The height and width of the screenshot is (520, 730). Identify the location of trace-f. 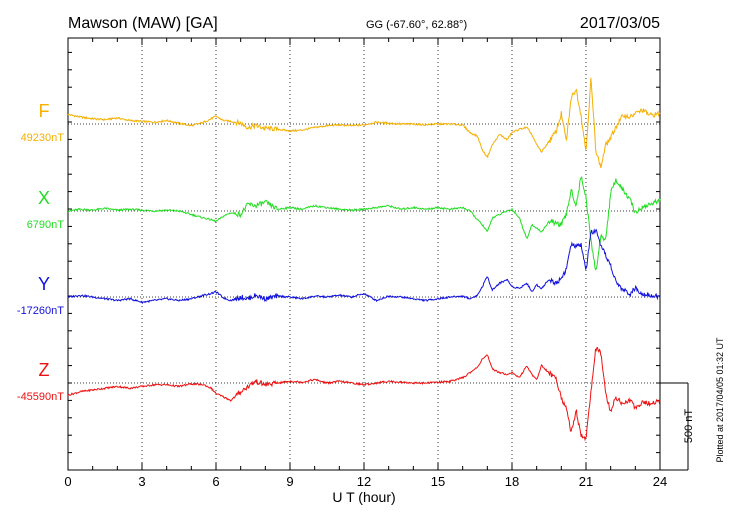
(364, 123).